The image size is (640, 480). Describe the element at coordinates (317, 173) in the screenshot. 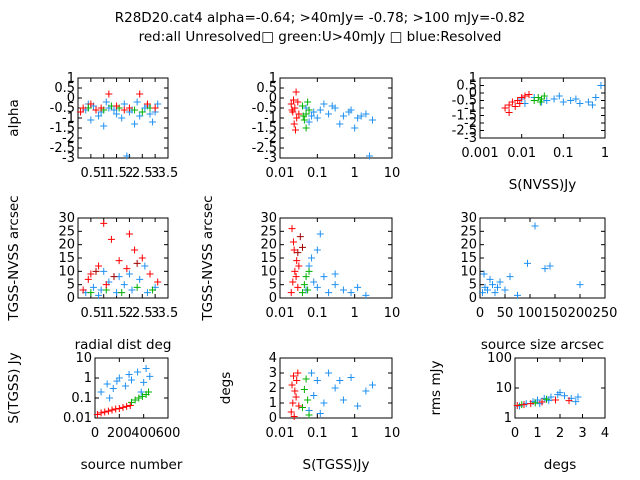

I see `x-tick-label: 0.1` at that location.